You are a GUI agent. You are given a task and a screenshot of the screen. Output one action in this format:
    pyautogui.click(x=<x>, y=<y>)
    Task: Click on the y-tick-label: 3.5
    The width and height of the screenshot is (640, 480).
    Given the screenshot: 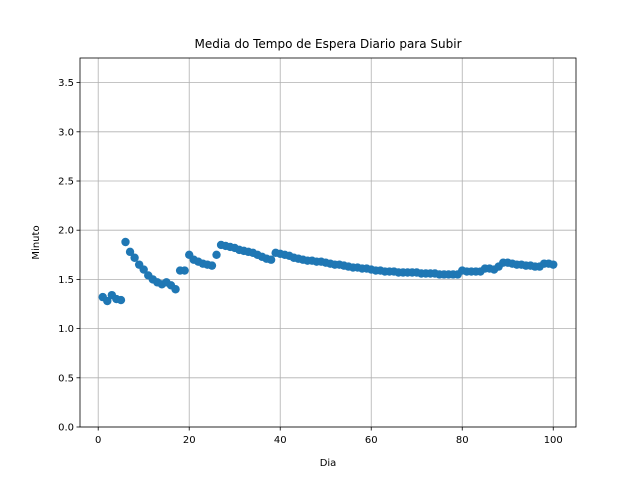 What is the action you would take?
    pyautogui.click(x=66, y=83)
    